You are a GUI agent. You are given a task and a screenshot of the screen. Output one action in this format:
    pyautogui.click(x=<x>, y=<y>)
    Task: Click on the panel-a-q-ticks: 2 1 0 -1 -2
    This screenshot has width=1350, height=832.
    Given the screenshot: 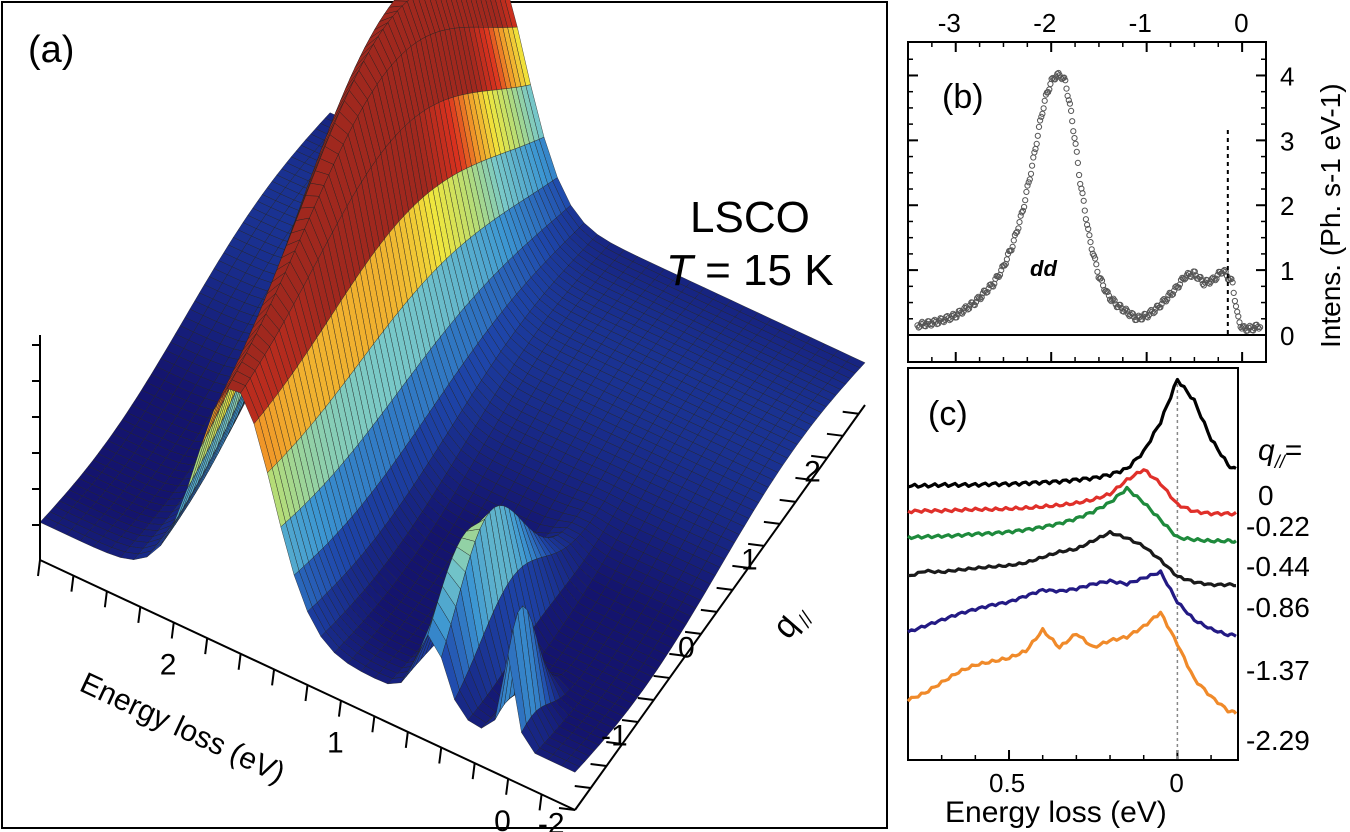 What is the action you would take?
    pyautogui.click(x=698, y=621)
    